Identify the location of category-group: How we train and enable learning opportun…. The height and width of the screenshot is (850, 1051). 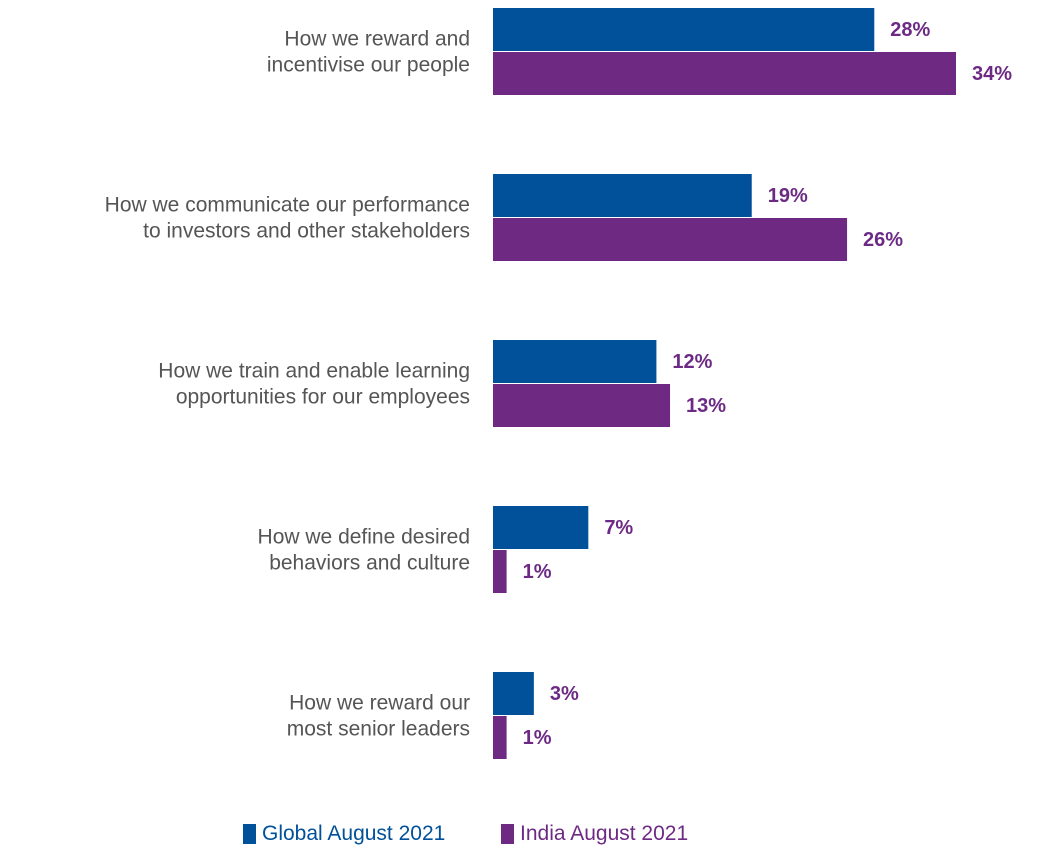
(442, 383).